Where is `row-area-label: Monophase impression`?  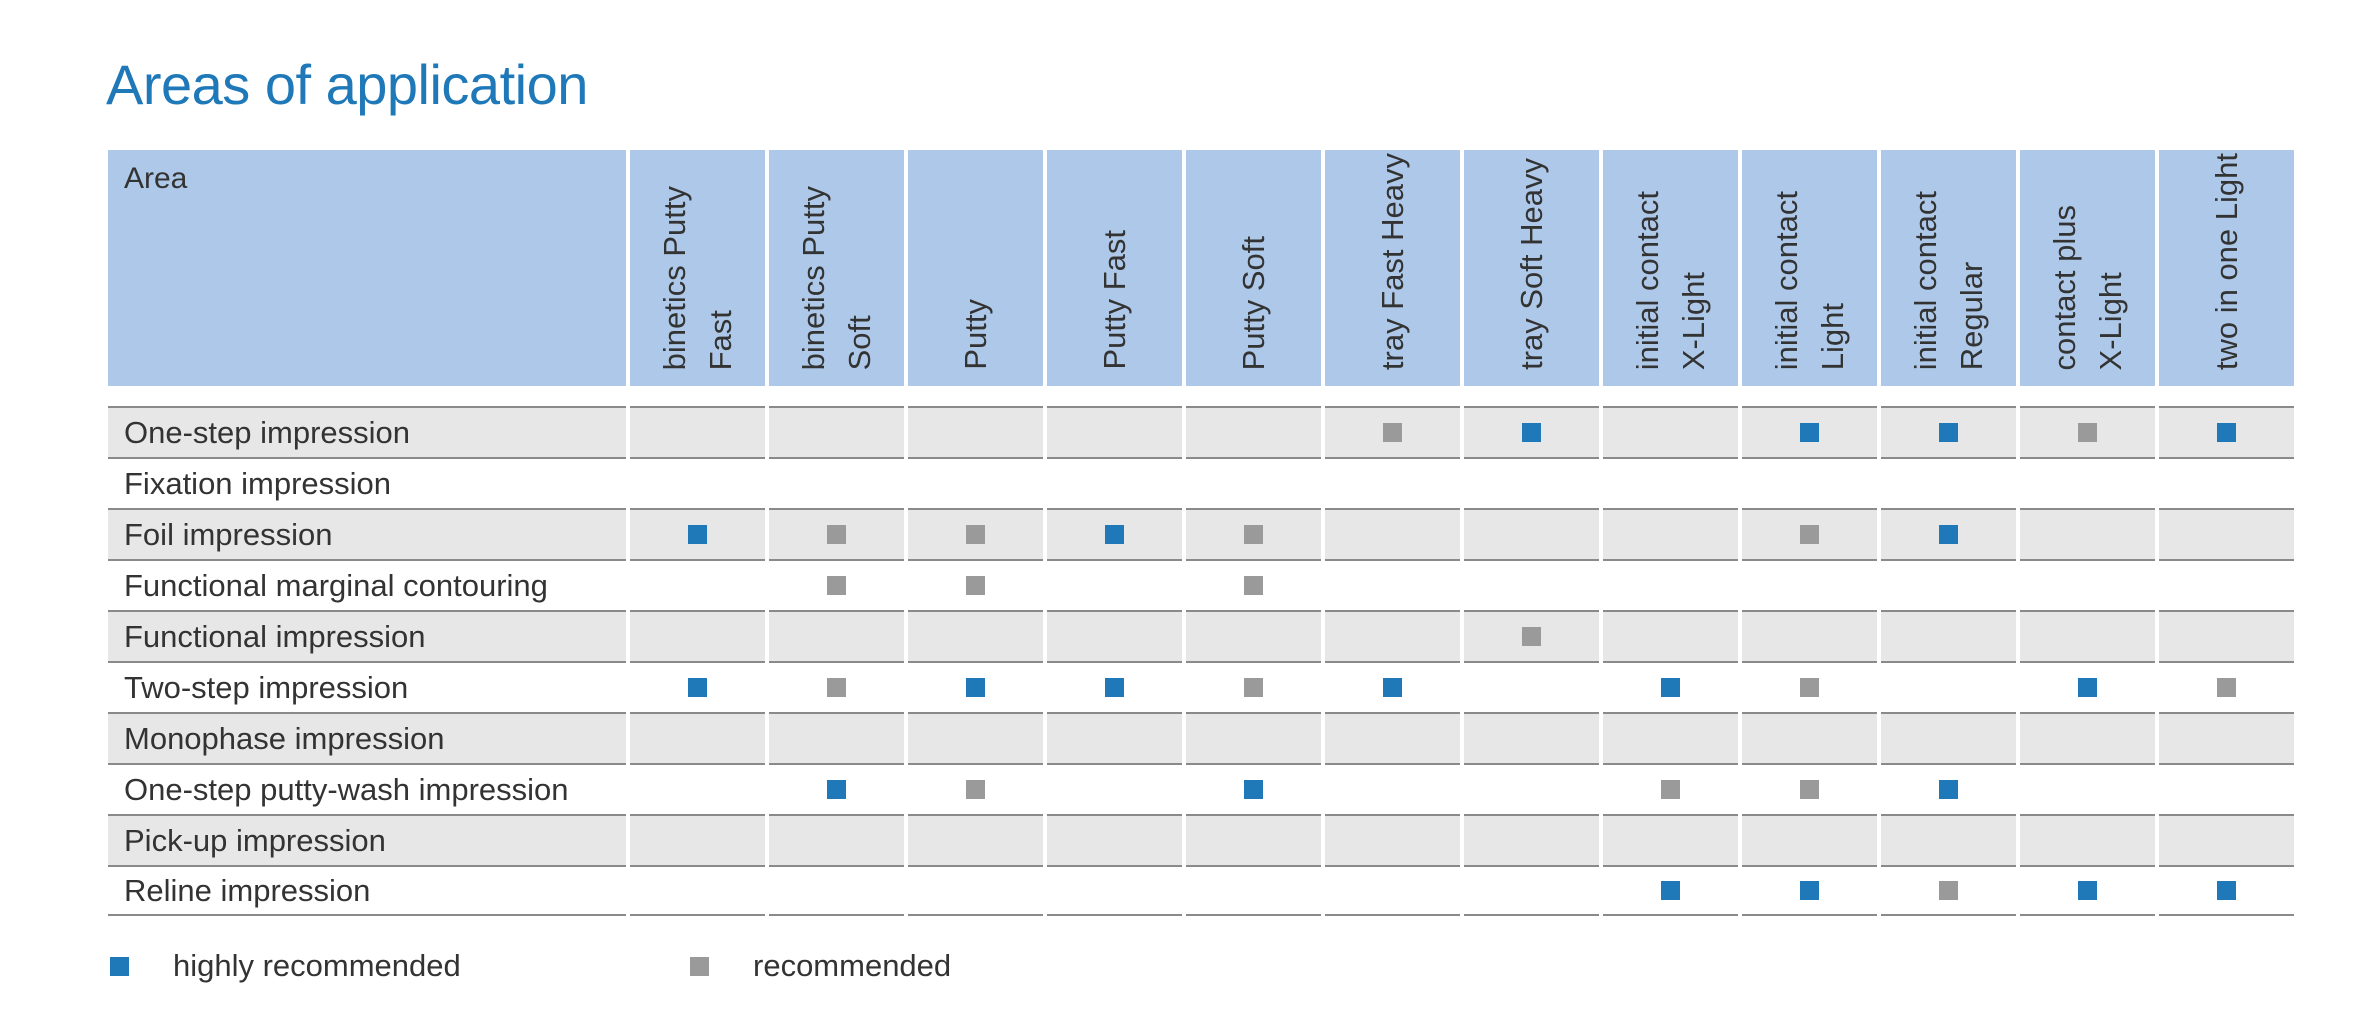
row-area-label: Monophase impression is located at coordinates (367, 737).